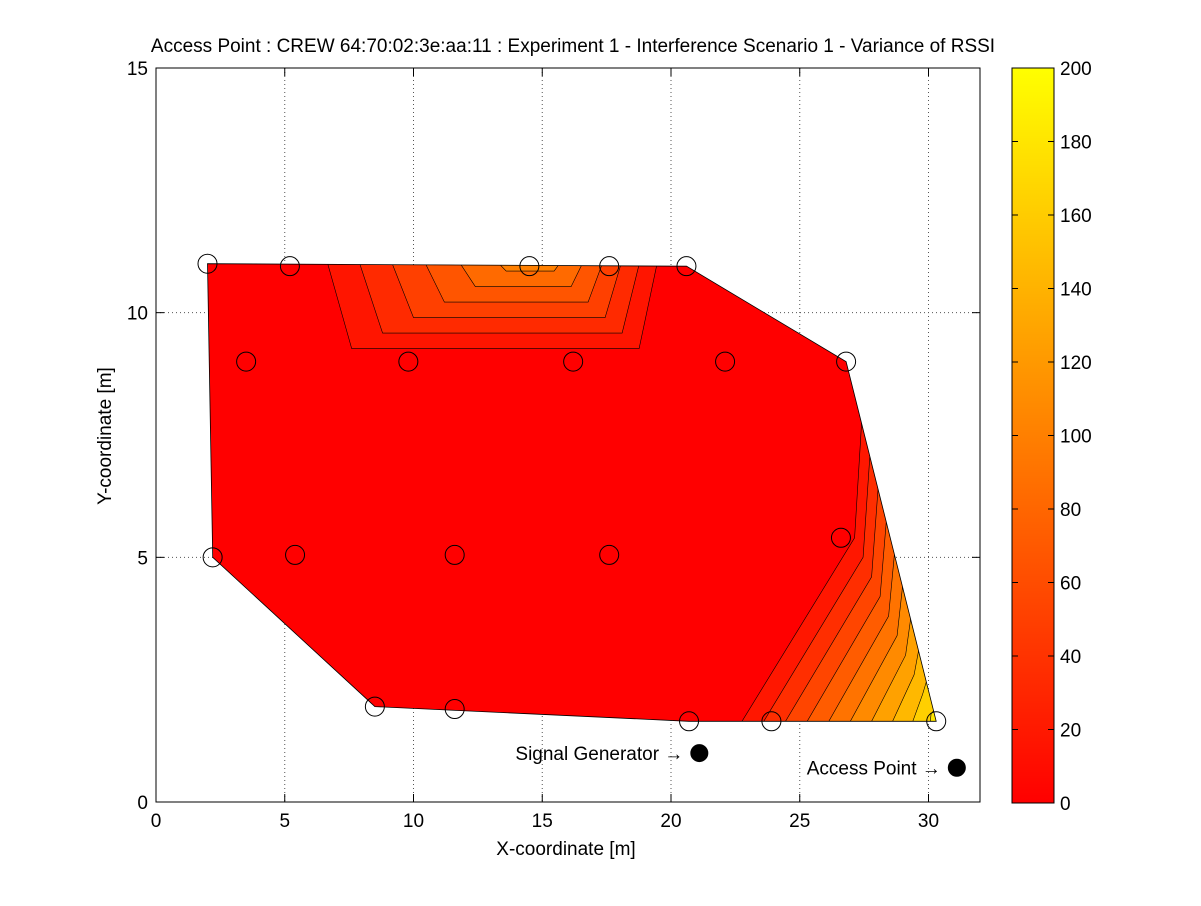 This screenshot has height=906, width=1201. I want to click on colorbar-tick-label: 80, so click(1070, 510).